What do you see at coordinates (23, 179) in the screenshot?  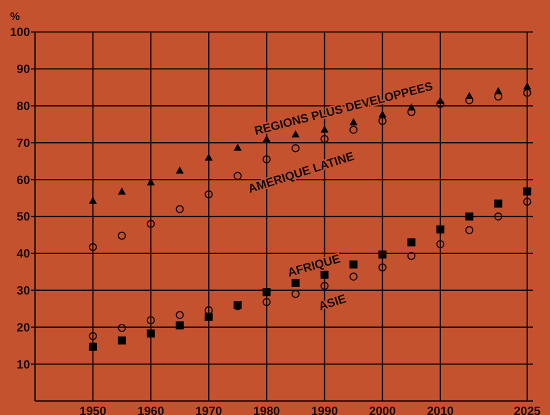 I see `y-tick-label: 60` at bounding box center [23, 179].